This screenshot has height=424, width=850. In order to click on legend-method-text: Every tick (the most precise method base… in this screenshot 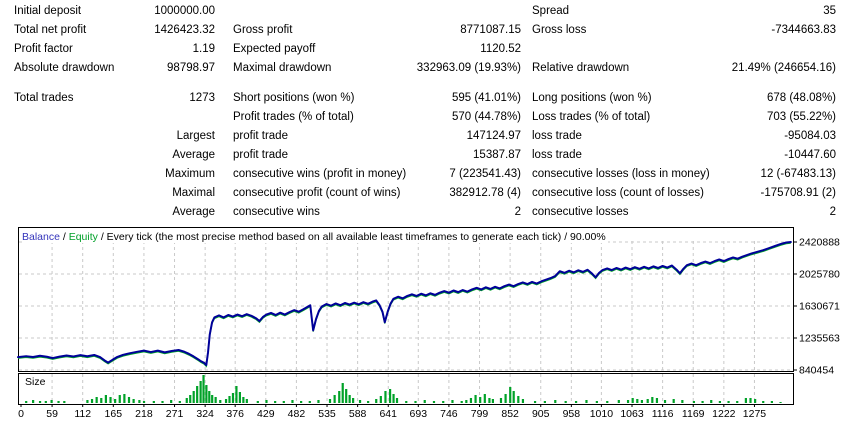, I will do `click(356, 237)`.